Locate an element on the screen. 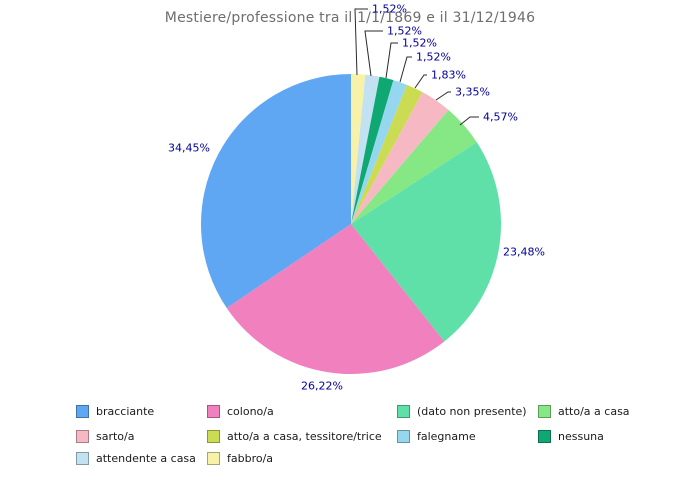 The image size is (700, 500). pie-slice-fabbro-a is located at coordinates (358, 148).